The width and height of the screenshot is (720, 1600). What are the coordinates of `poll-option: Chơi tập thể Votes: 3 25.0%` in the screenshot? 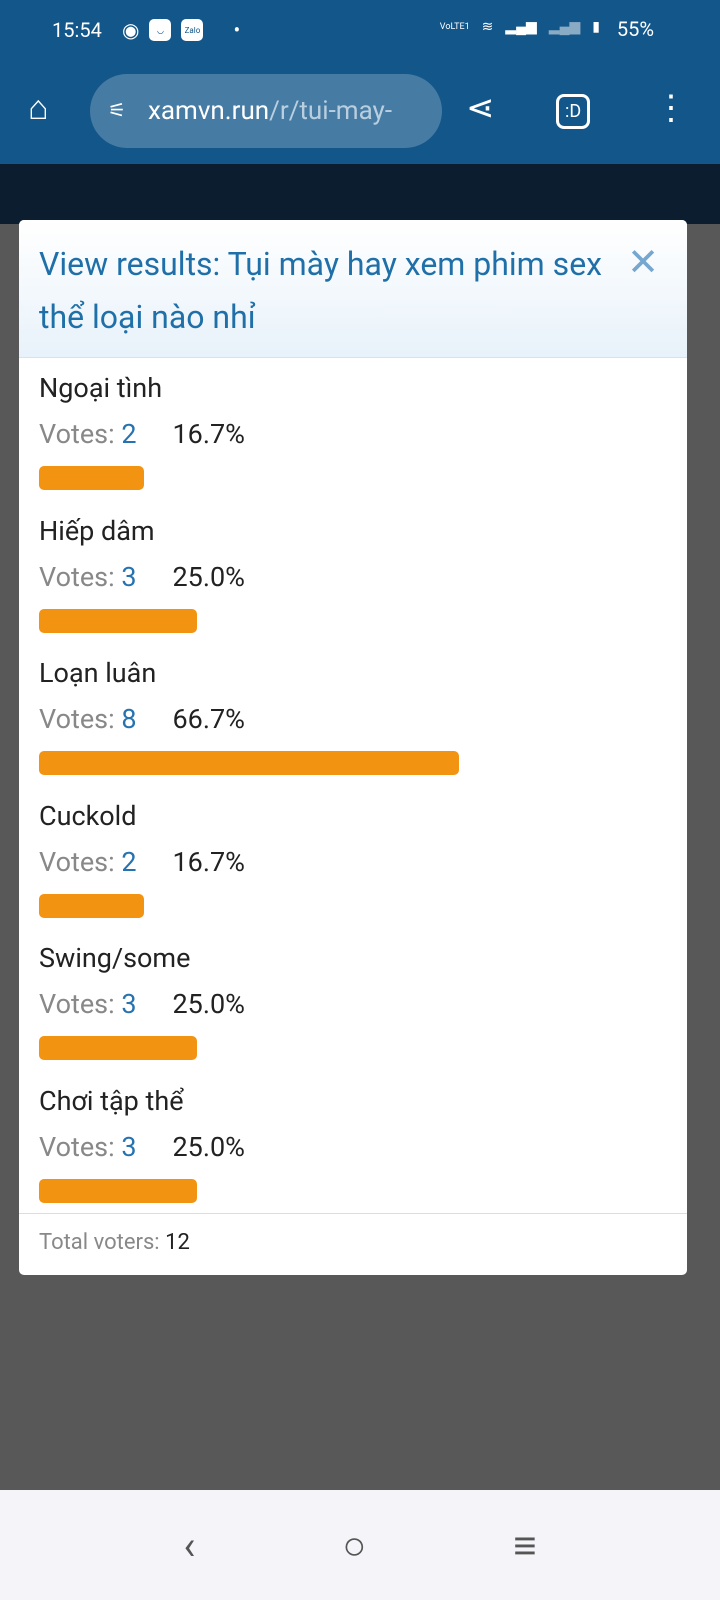 It's located at (353, 1142).